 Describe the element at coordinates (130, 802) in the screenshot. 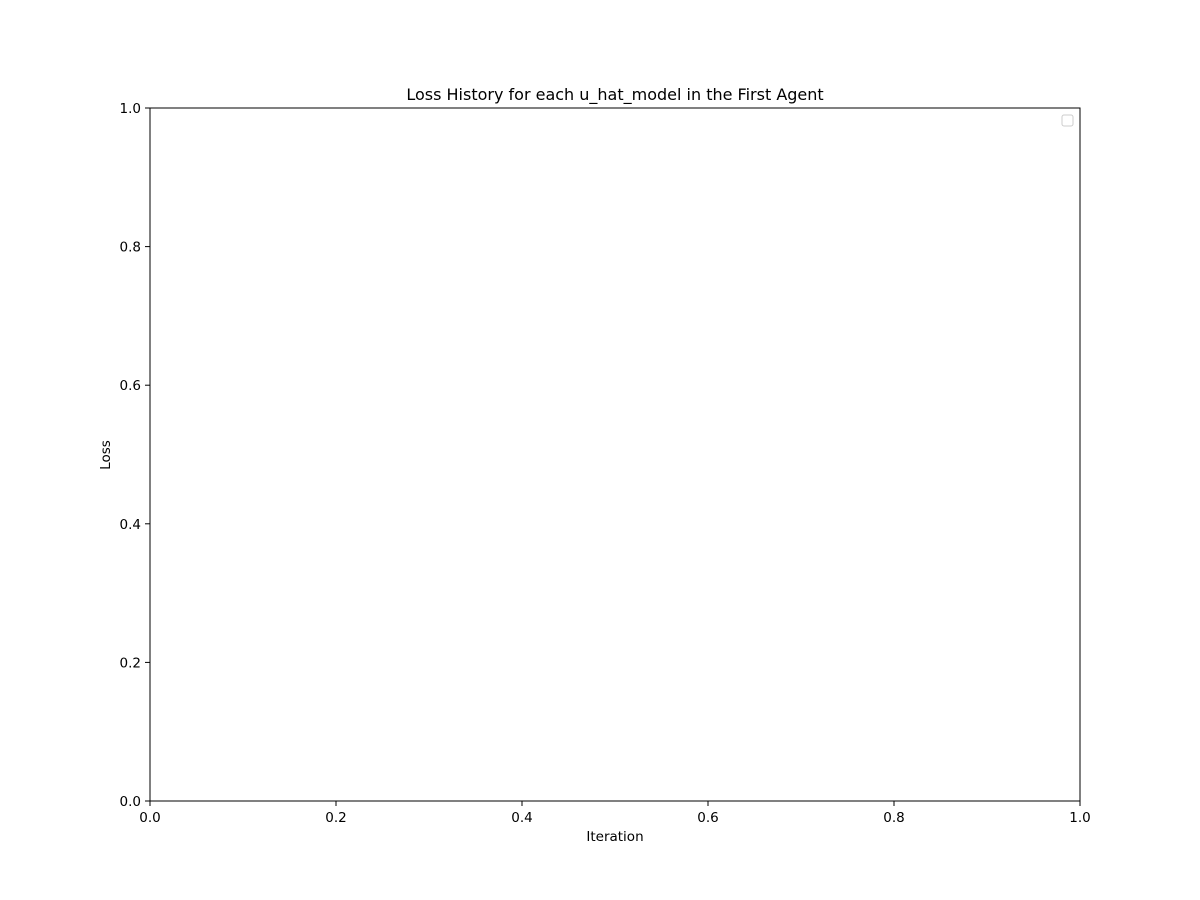

I see `y-tick-label: 0.0` at that location.